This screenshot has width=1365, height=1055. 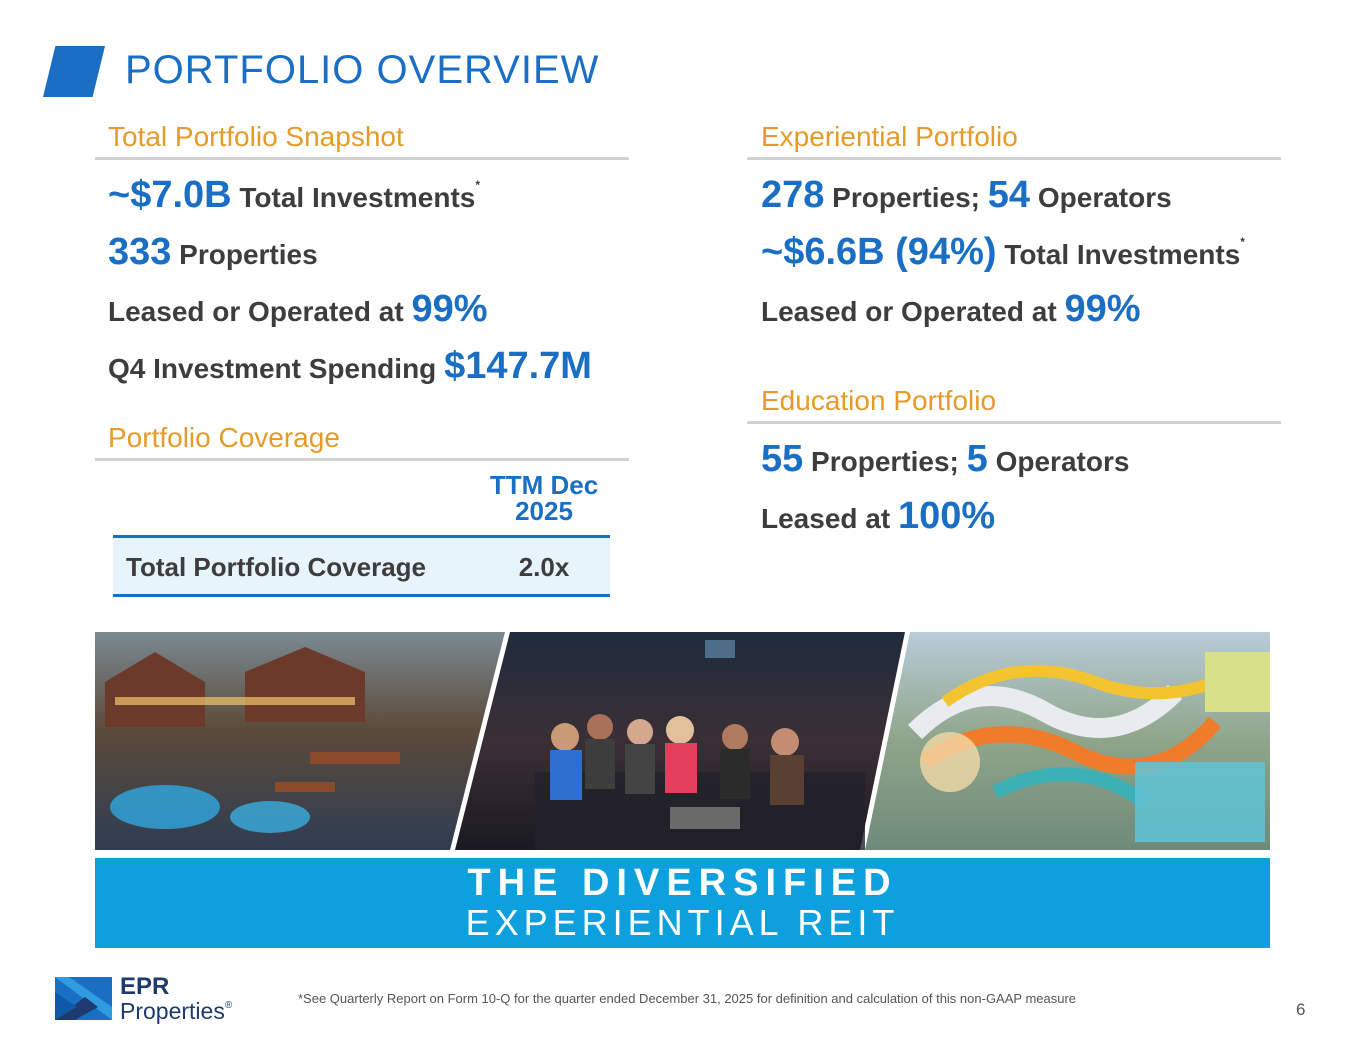 I want to click on education-leased-label: Leased at, so click(x=829, y=518).